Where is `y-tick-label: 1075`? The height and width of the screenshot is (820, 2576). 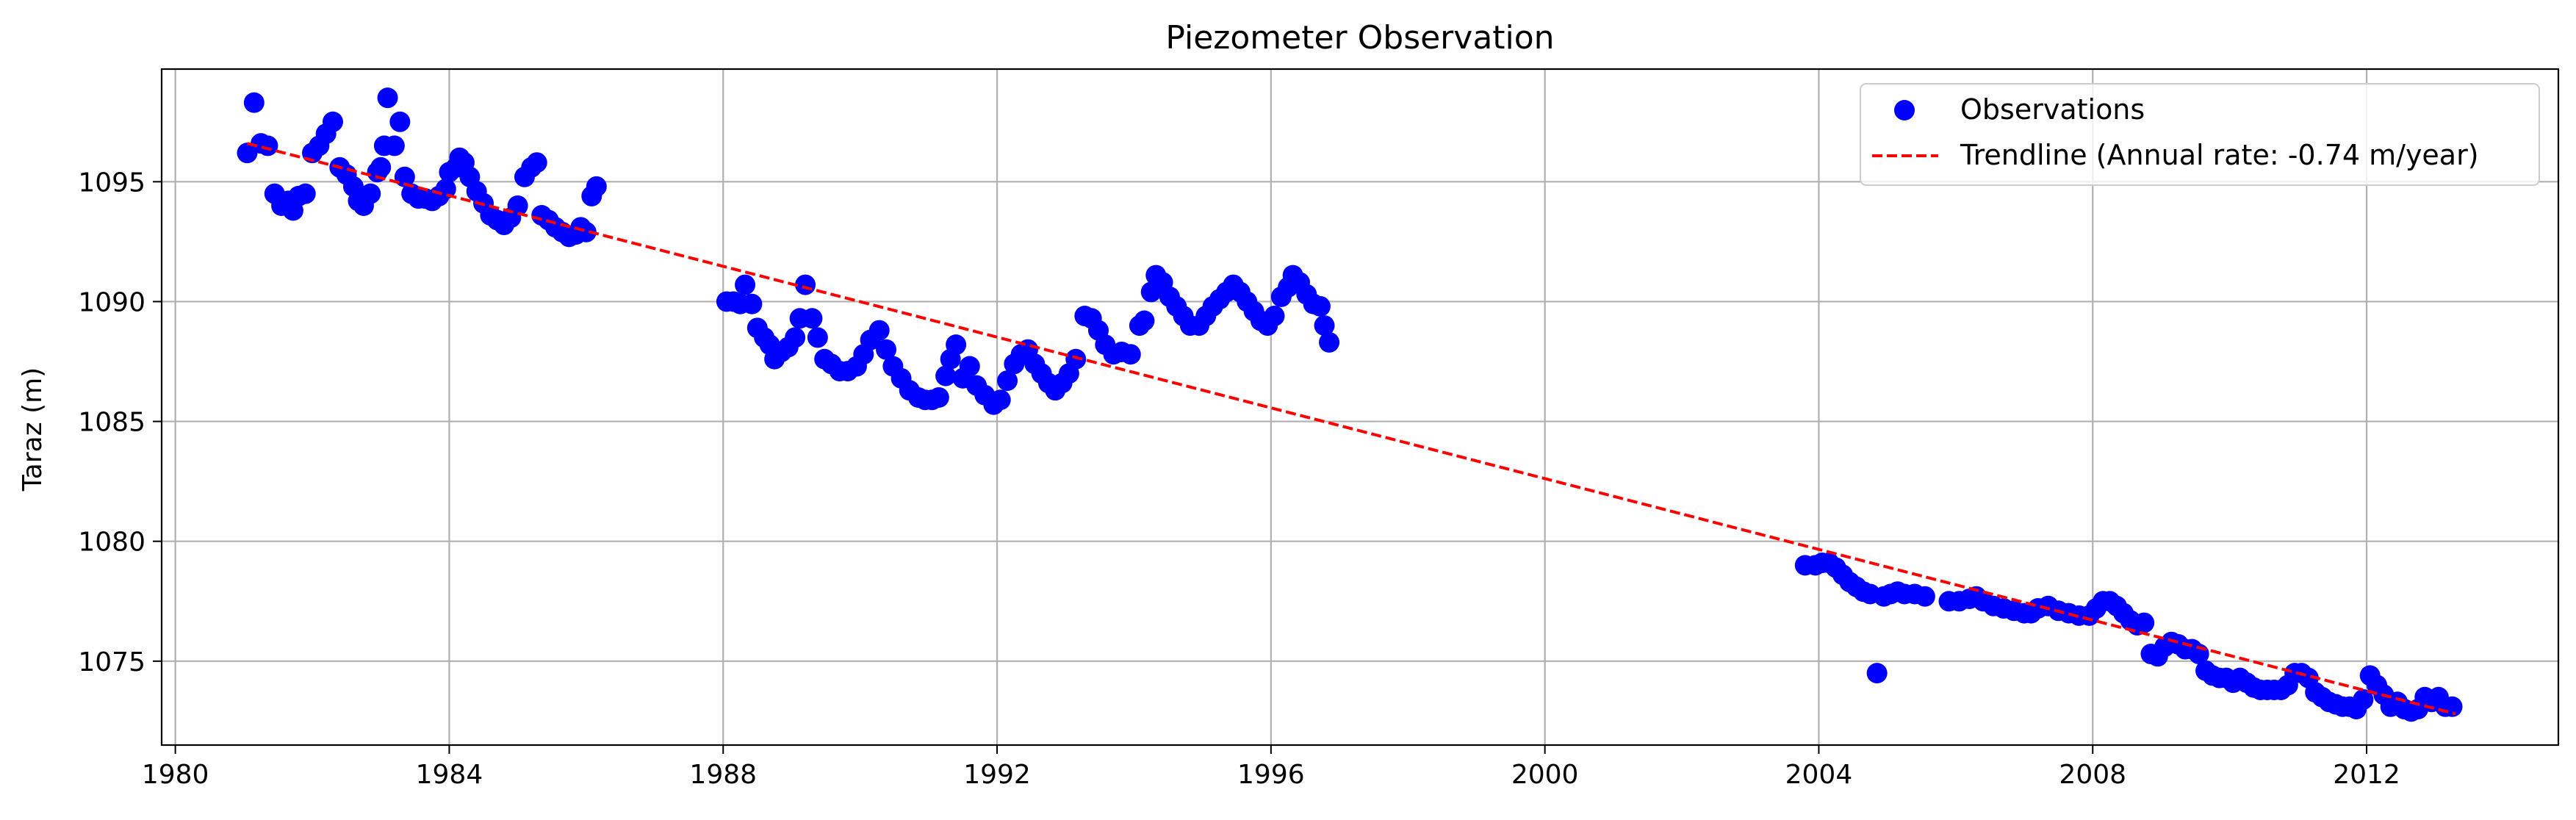 y-tick-label: 1075 is located at coordinates (111, 662).